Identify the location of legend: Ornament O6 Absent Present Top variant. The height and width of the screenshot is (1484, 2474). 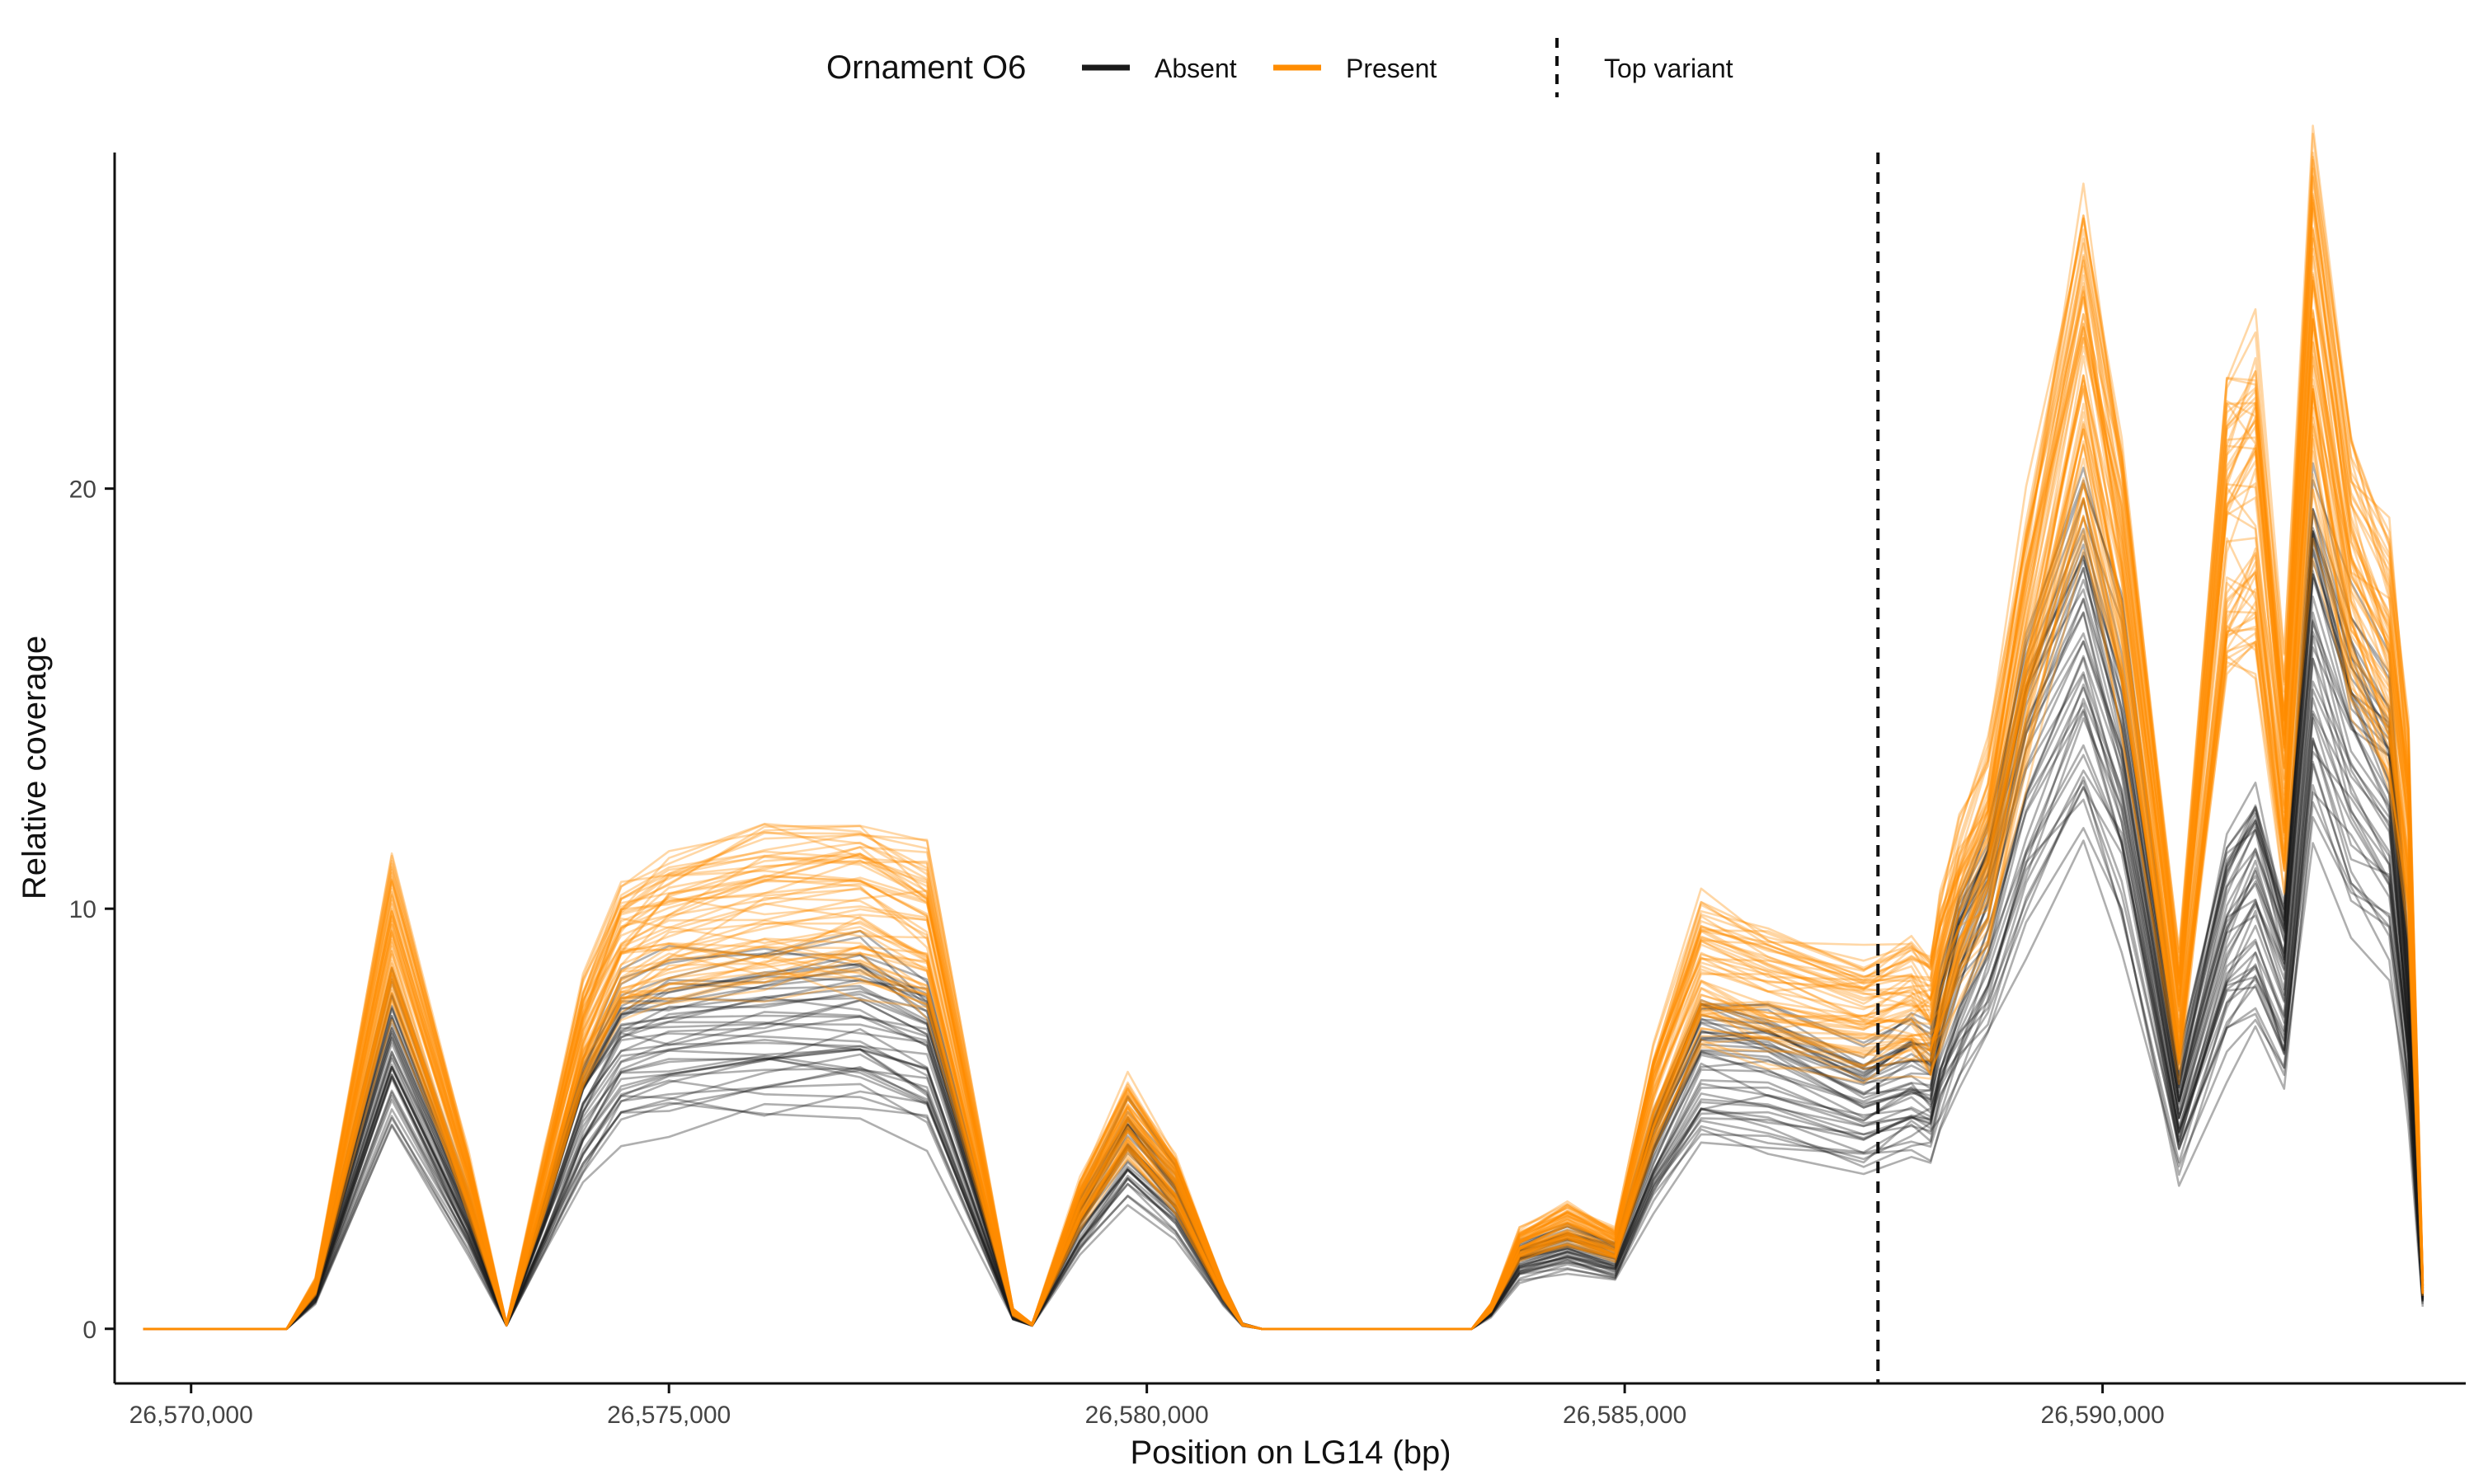
(1279, 67).